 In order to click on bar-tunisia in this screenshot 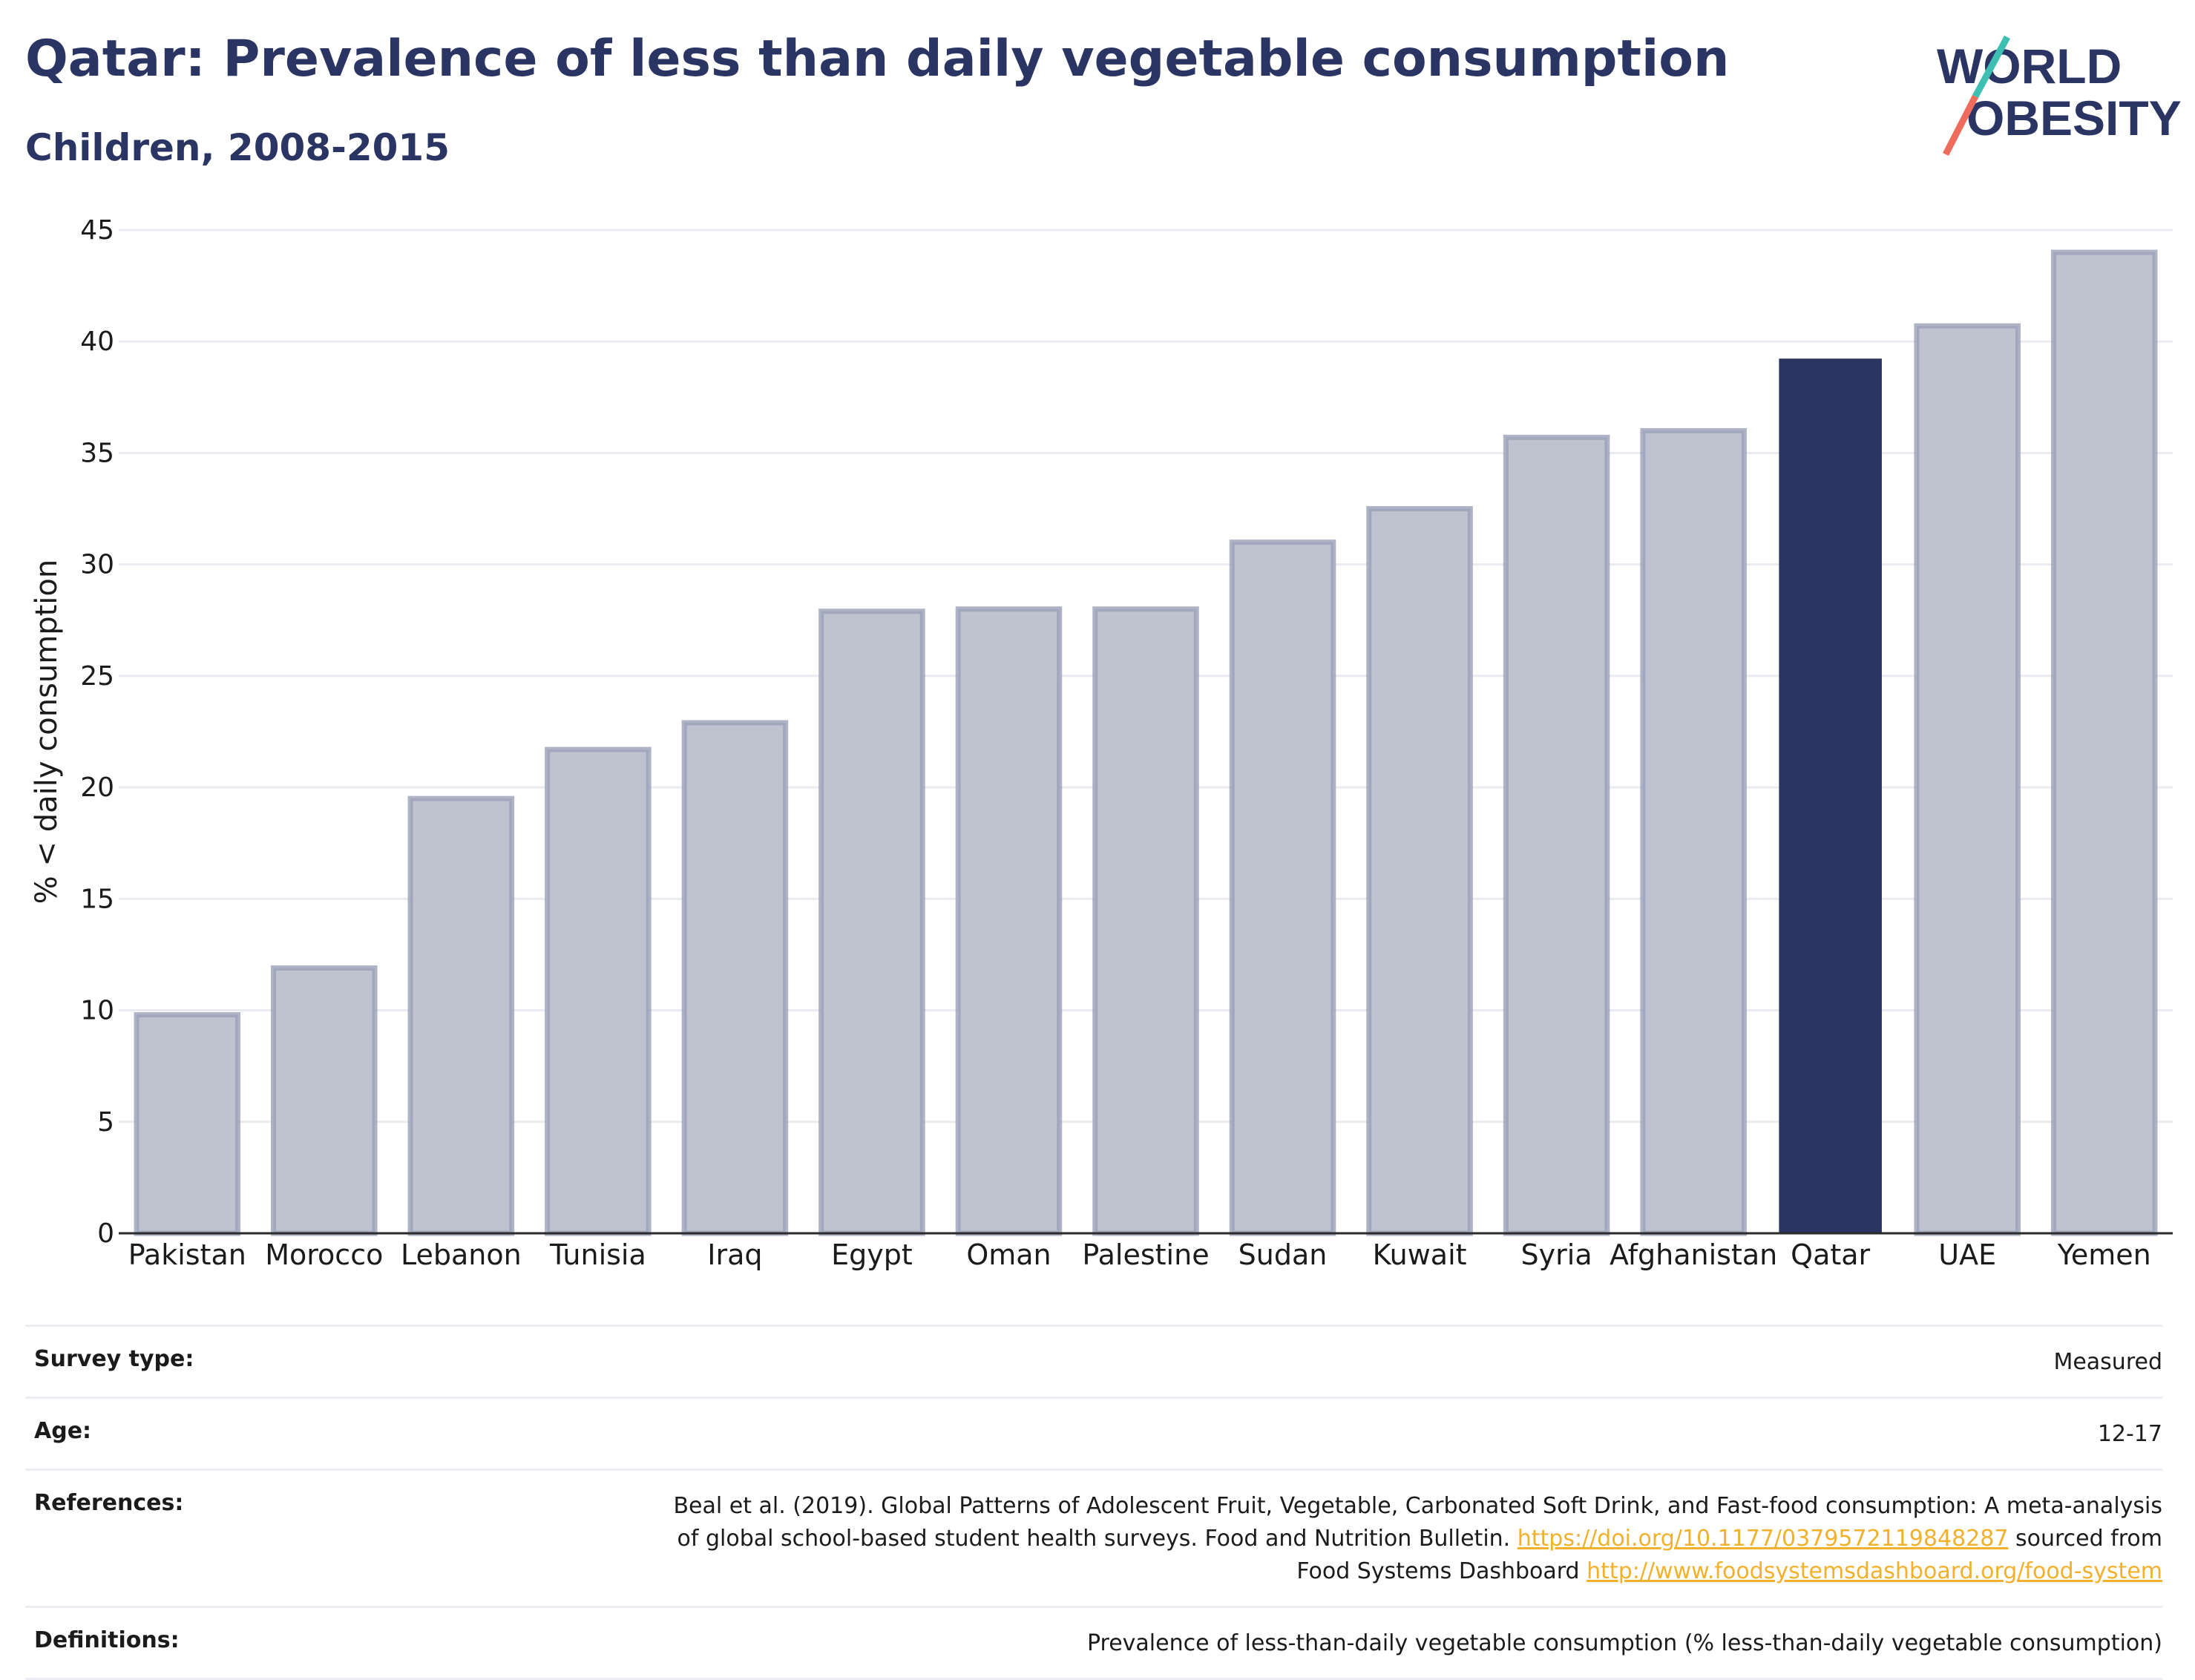, I will do `click(599, 992)`.